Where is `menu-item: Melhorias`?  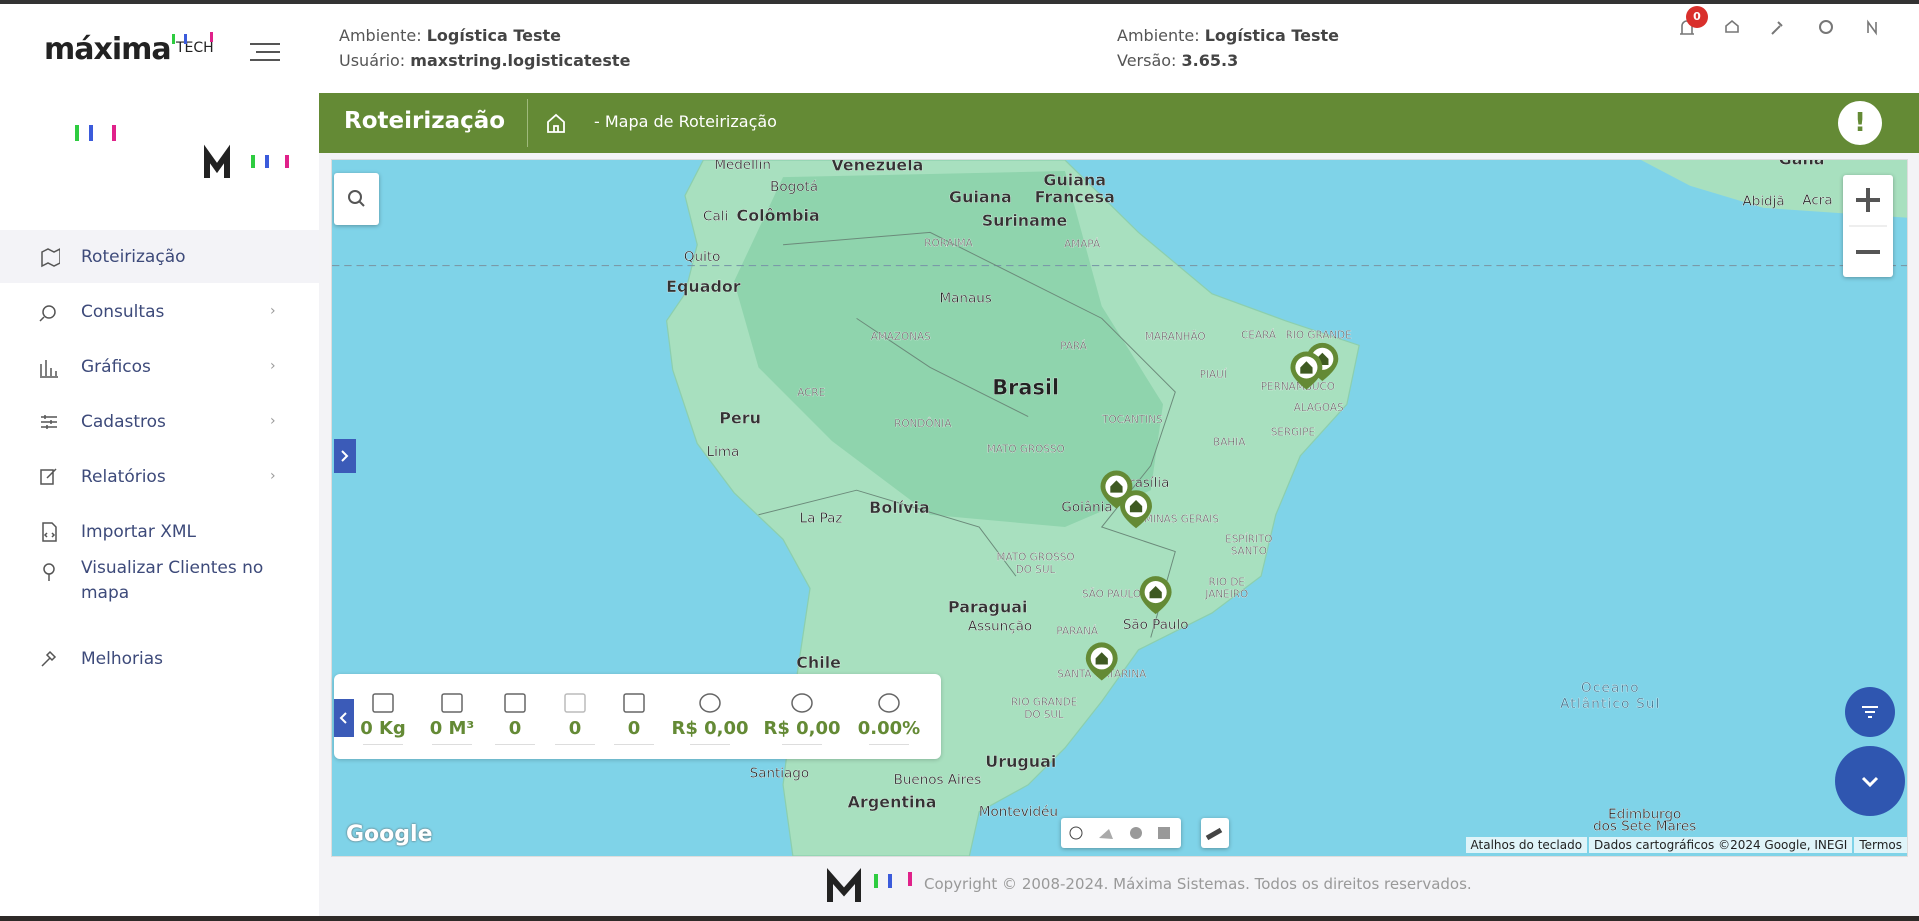
menu-item: Melhorias is located at coordinates (159, 659).